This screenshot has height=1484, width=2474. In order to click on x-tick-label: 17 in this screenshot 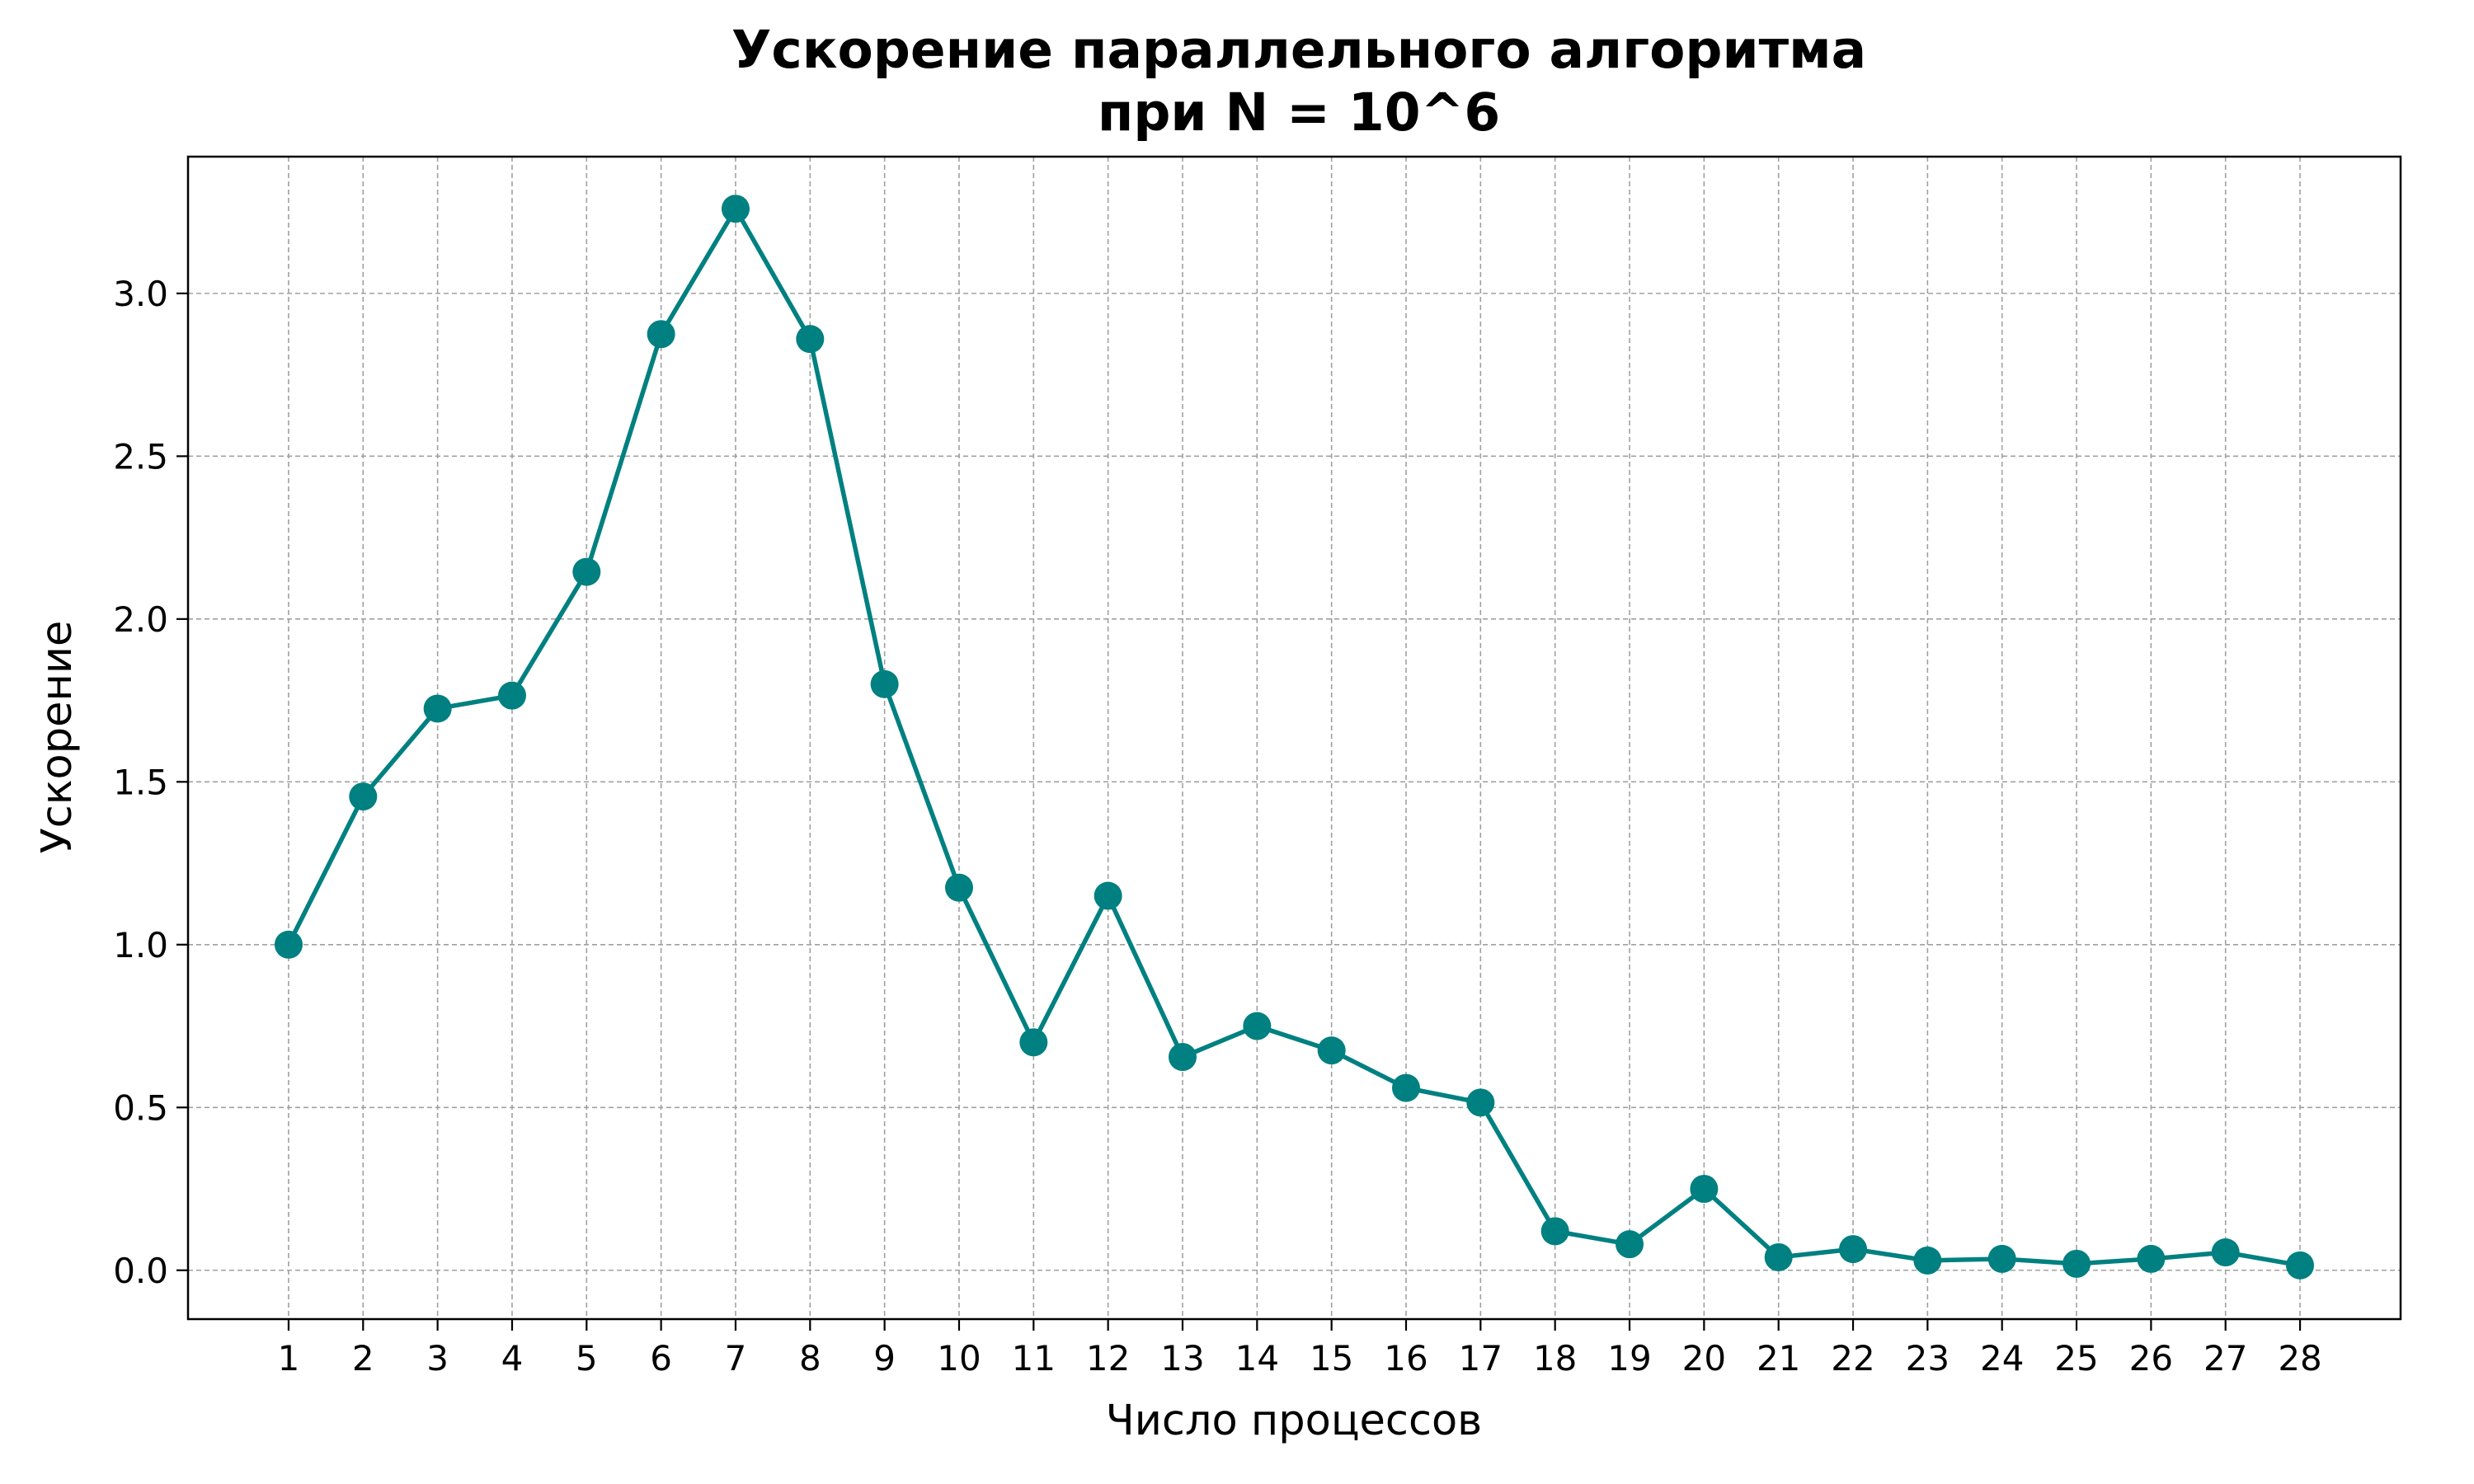, I will do `click(1481, 1358)`.